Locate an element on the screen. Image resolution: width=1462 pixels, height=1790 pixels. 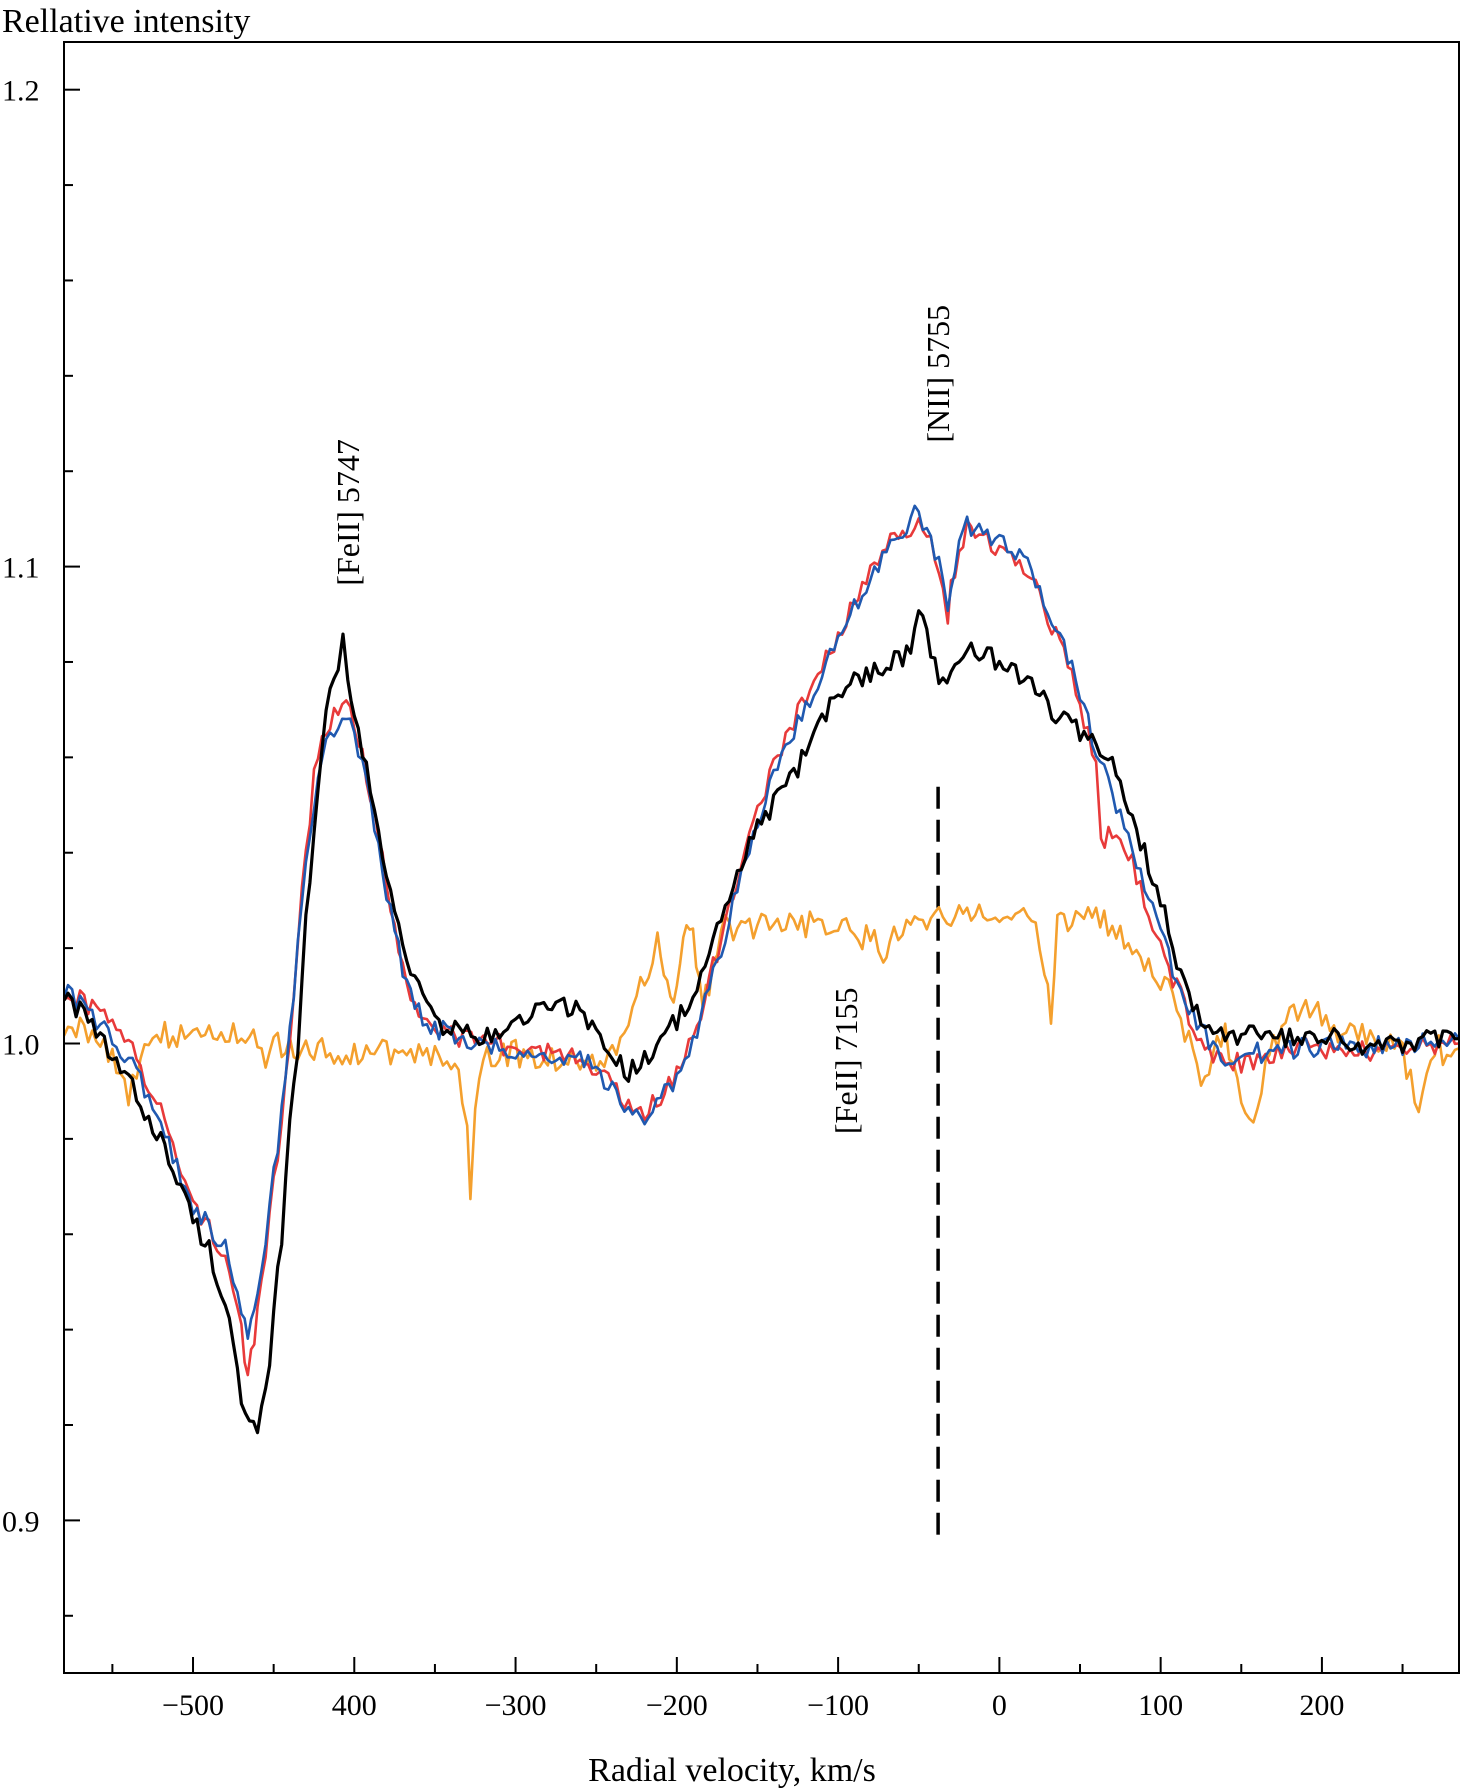
x-axis-title: Radial velocity, km/s is located at coordinates (732, 1770).